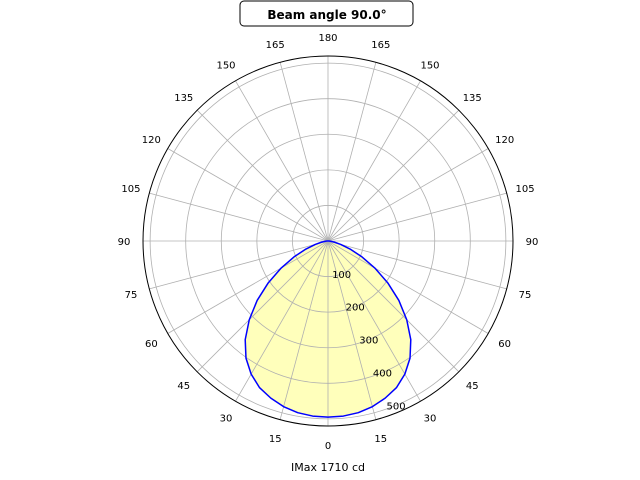 This screenshot has width=640, height=480. Describe the element at coordinates (382, 373) in the screenshot. I see `radial-tick-label: 400` at that location.